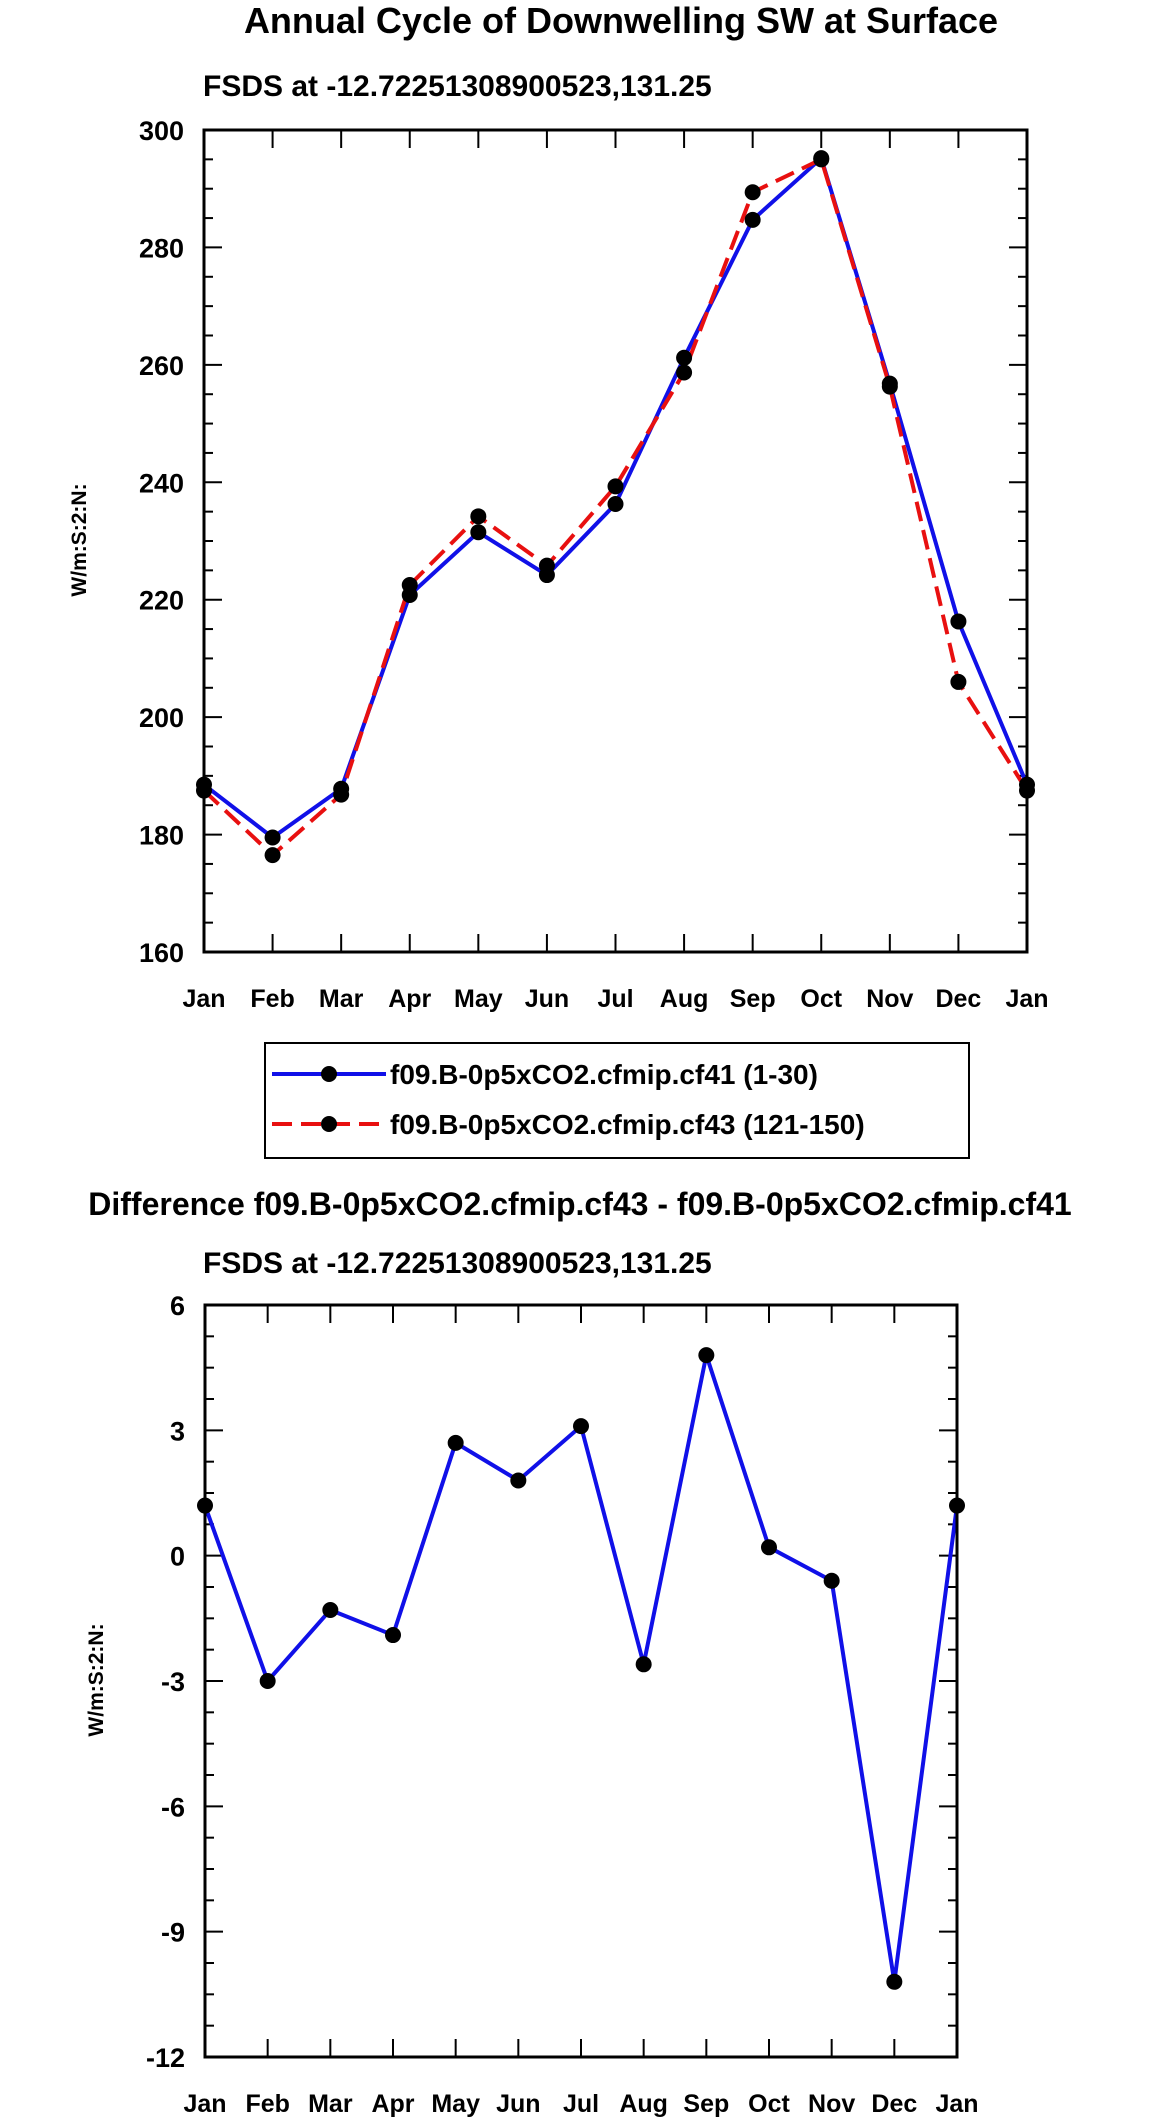 The width and height of the screenshot is (1161, 2122). I want to click on y-tick-label: 280, so click(161, 248).